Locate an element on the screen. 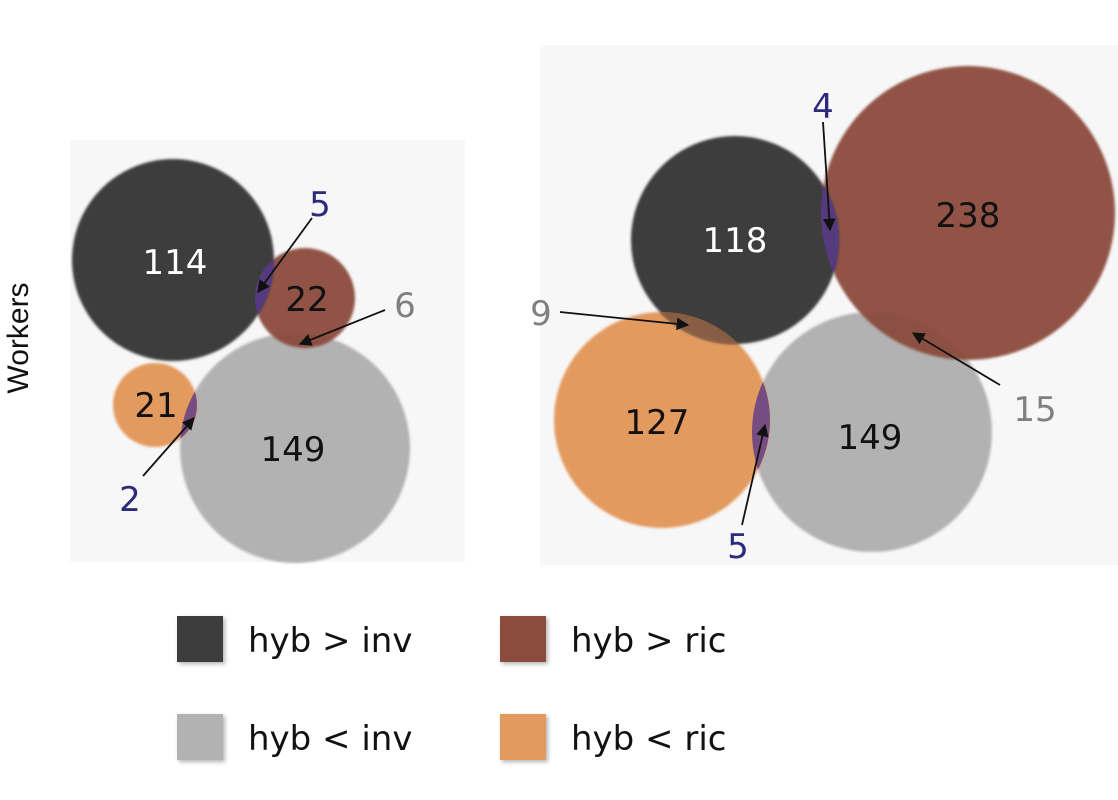  count-hyb-gt-inv: 114 is located at coordinates (175, 263).